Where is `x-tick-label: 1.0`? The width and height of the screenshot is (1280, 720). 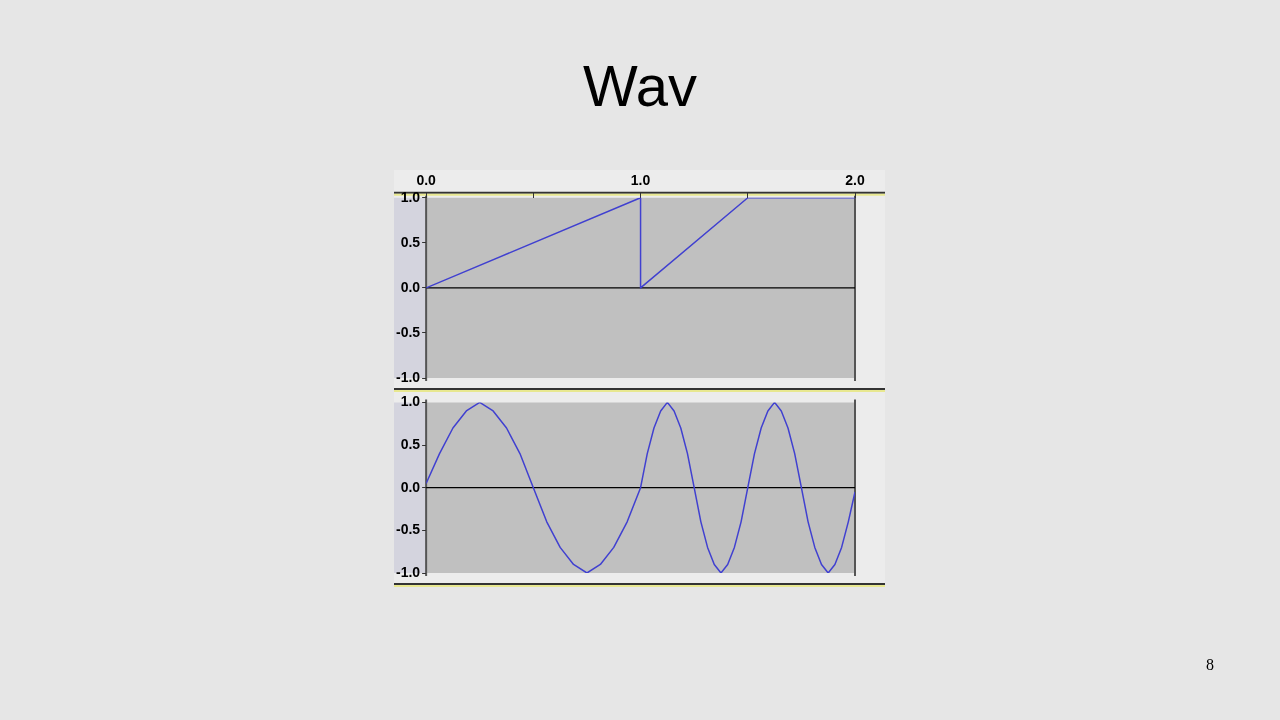
x-tick-label: 1.0 is located at coordinates (640, 180).